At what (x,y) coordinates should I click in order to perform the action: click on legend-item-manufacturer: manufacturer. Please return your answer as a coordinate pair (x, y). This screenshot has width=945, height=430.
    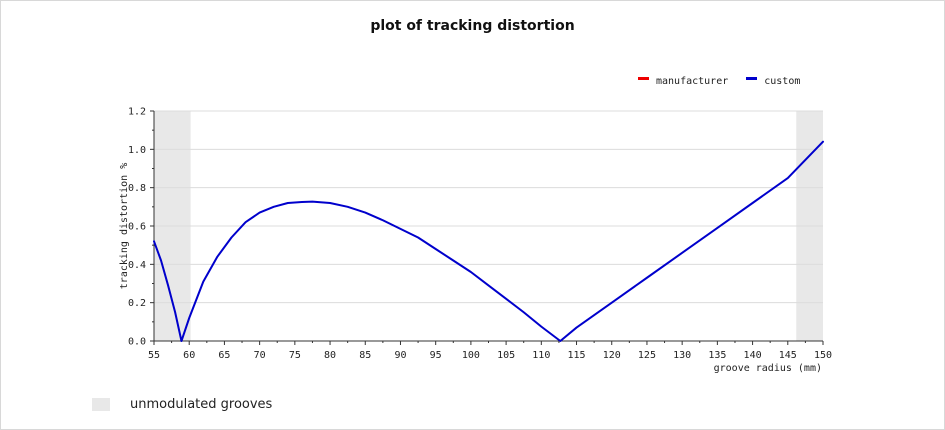
    Looking at the image, I should click on (683, 81).